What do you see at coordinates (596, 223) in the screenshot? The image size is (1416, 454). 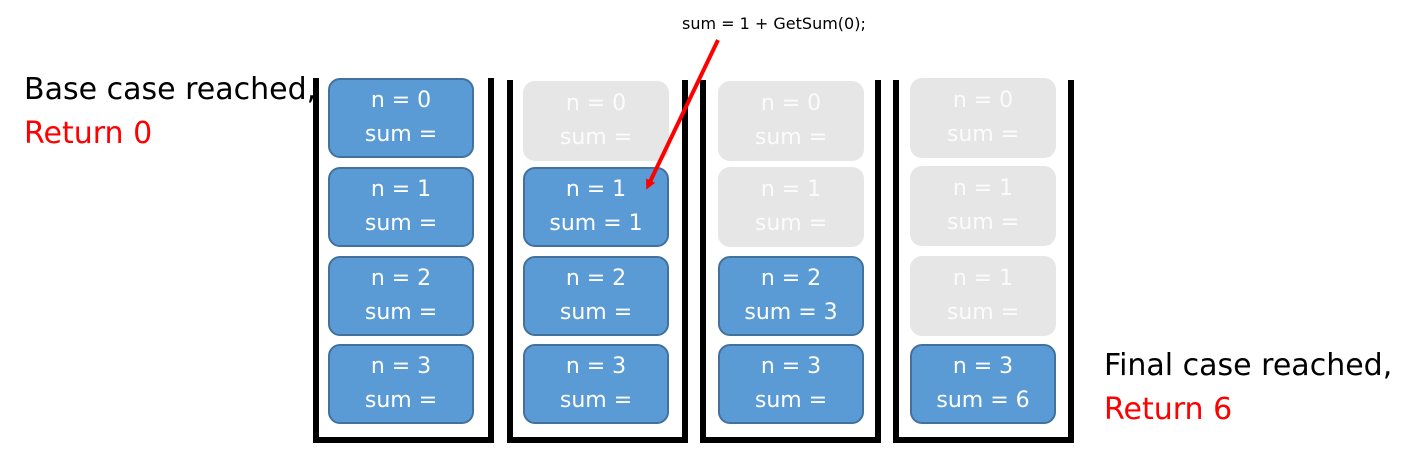 I see `frame-sum-value: sum = 1` at bounding box center [596, 223].